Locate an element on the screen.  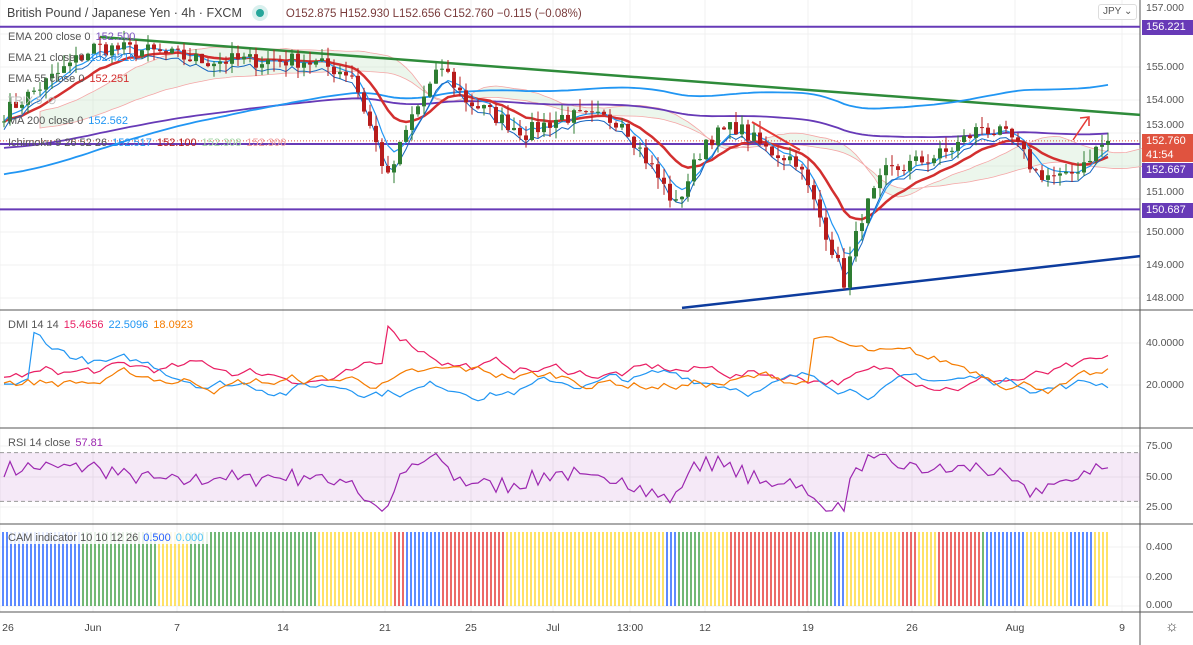
legend-ma200: MA 200 close 0 152.562 is located at coordinates (70, 121).